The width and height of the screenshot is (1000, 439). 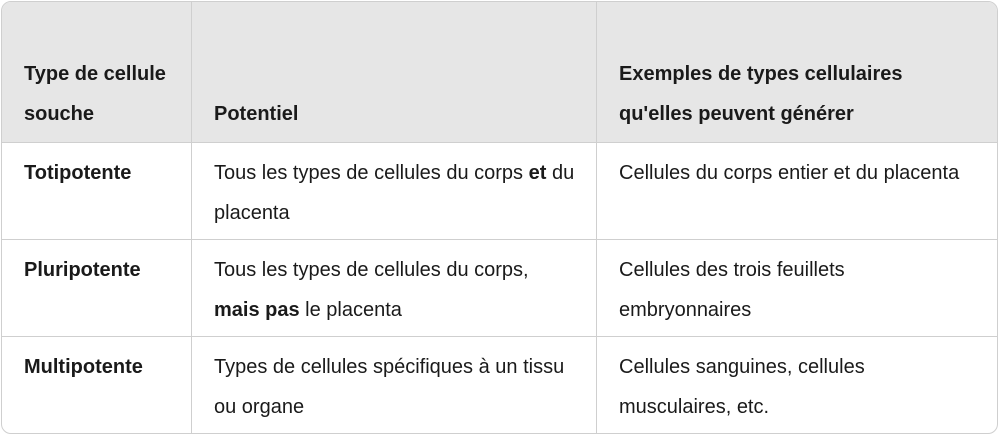 What do you see at coordinates (537, 173) in the screenshot?
I see `bold-text: et` at bounding box center [537, 173].